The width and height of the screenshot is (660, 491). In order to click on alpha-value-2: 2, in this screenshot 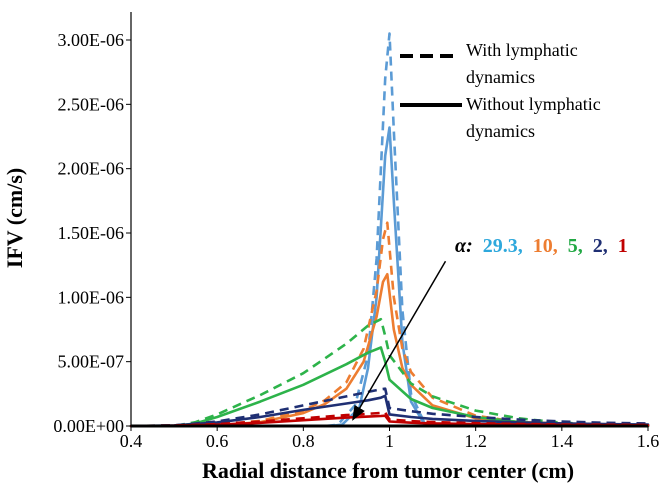, I will do `click(600, 246)`.